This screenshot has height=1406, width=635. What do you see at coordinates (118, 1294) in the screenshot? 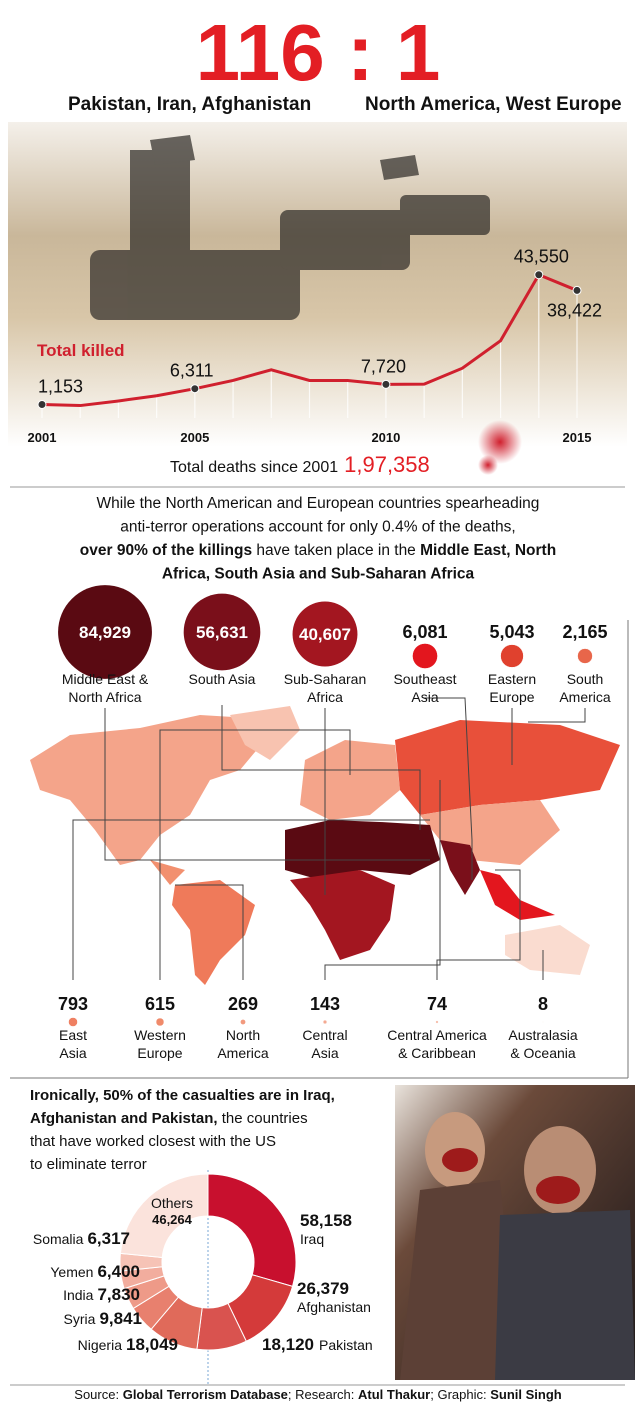
I see `value-label: 7,830` at bounding box center [118, 1294].